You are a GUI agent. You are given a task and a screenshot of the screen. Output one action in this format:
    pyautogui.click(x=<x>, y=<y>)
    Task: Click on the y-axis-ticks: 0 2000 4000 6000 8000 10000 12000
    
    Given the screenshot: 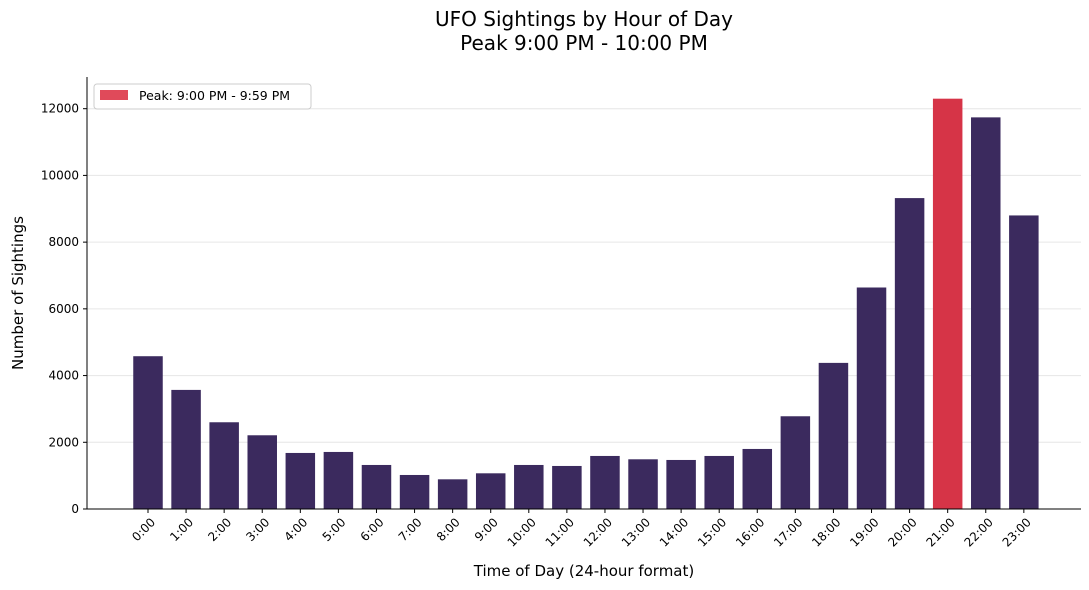 What is the action you would take?
    pyautogui.click(x=64, y=309)
    